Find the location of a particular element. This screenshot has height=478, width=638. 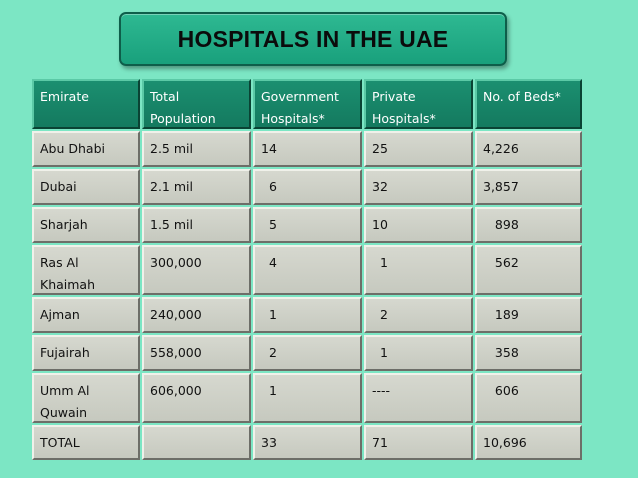

table-cell: 32 is located at coordinates (418, 187).